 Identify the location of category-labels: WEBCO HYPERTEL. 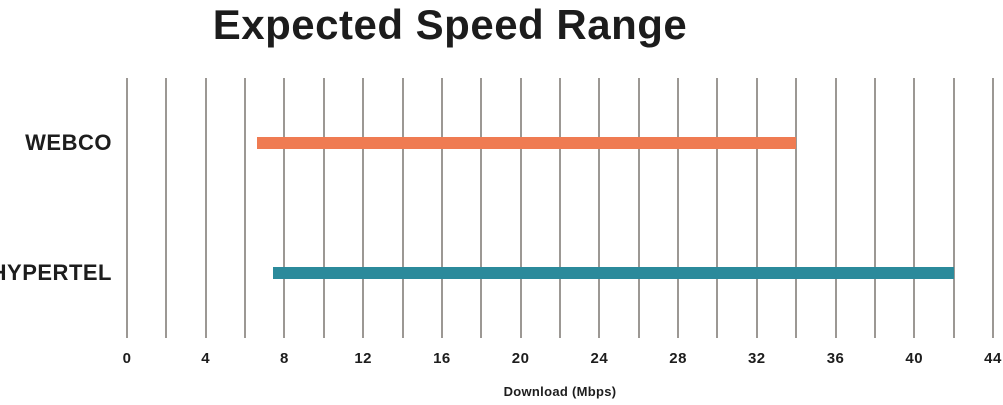
(56, 208).